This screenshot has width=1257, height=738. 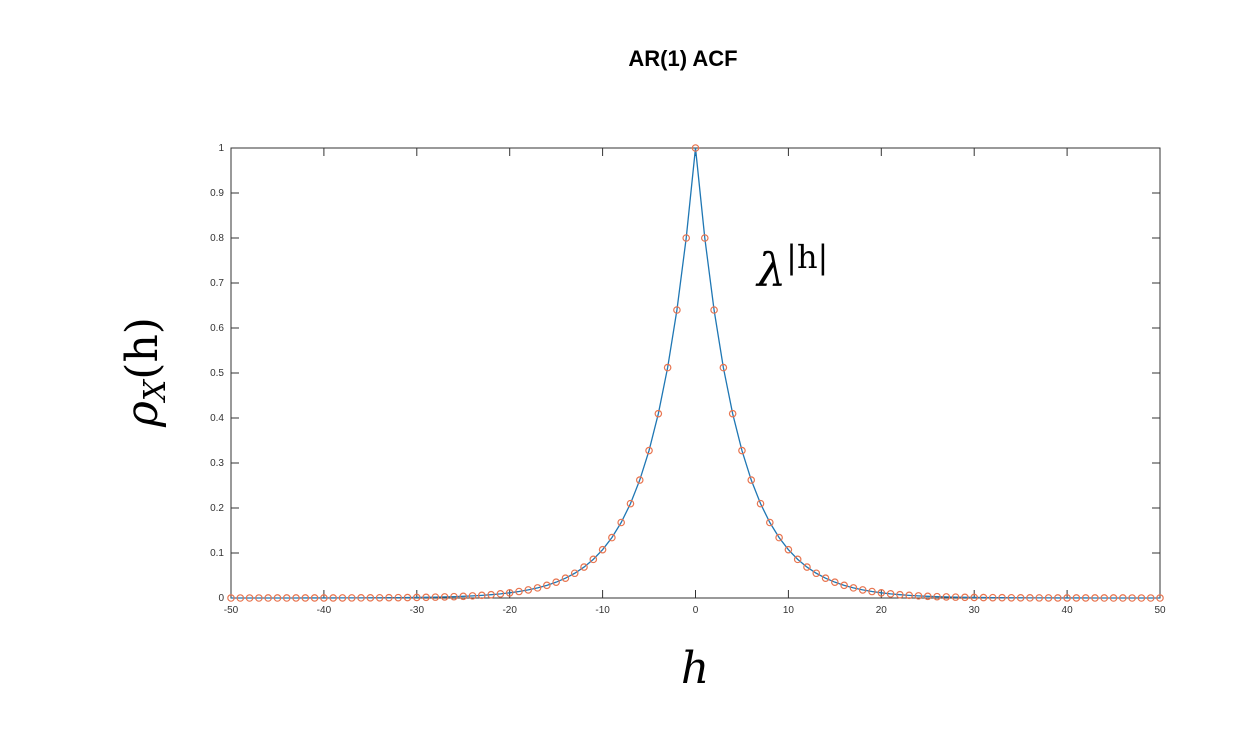 I want to click on y-tick-label: 0.7, so click(x=217, y=283).